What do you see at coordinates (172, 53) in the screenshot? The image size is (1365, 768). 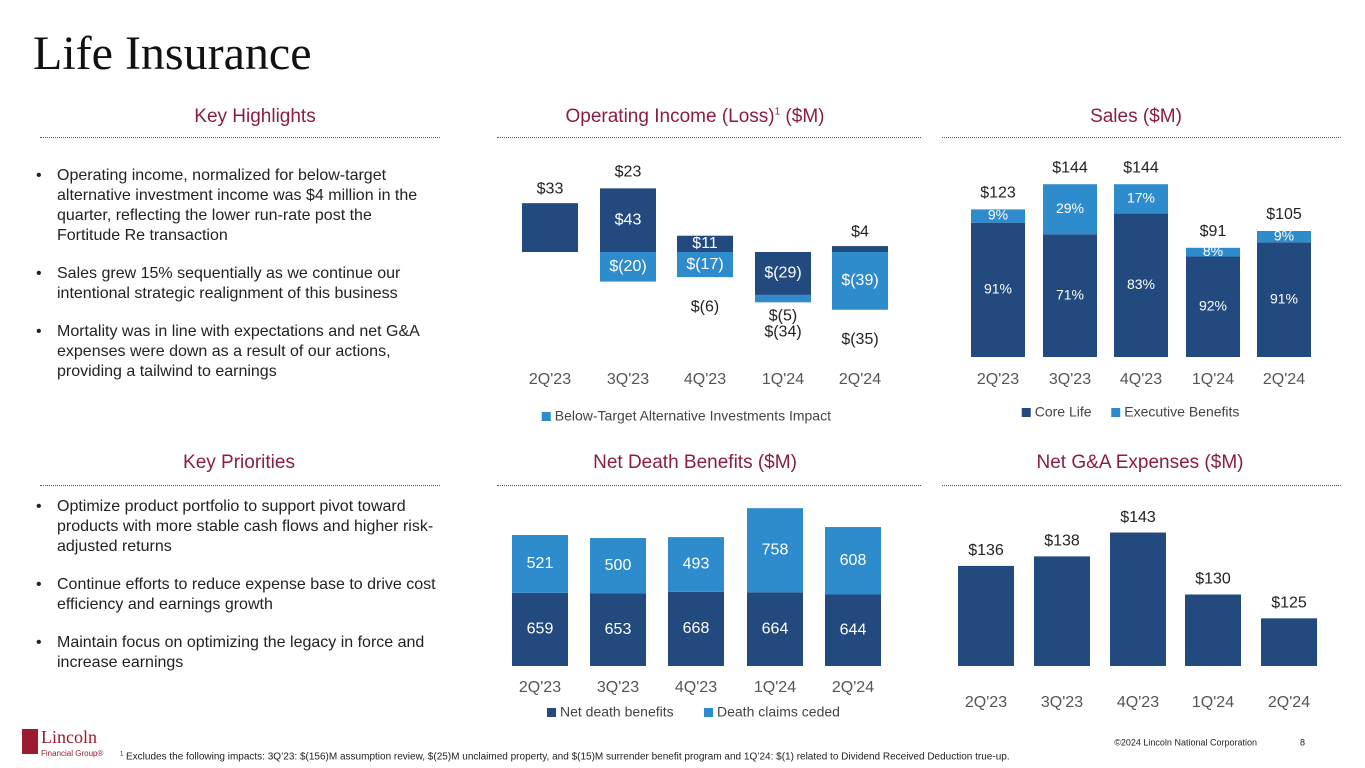 I see `slide-title: Life Insurance` at bounding box center [172, 53].